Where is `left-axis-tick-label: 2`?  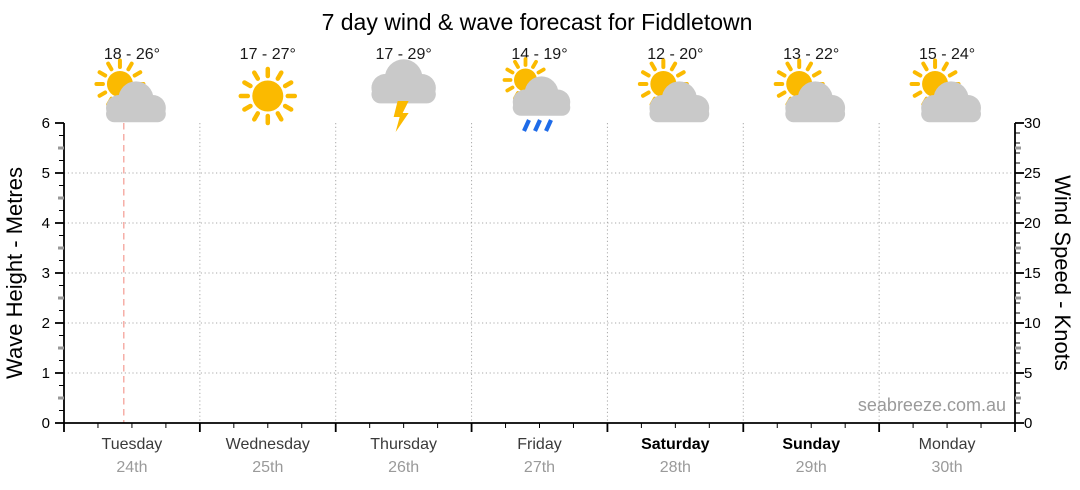
left-axis-tick-label: 2 is located at coordinates (46, 323).